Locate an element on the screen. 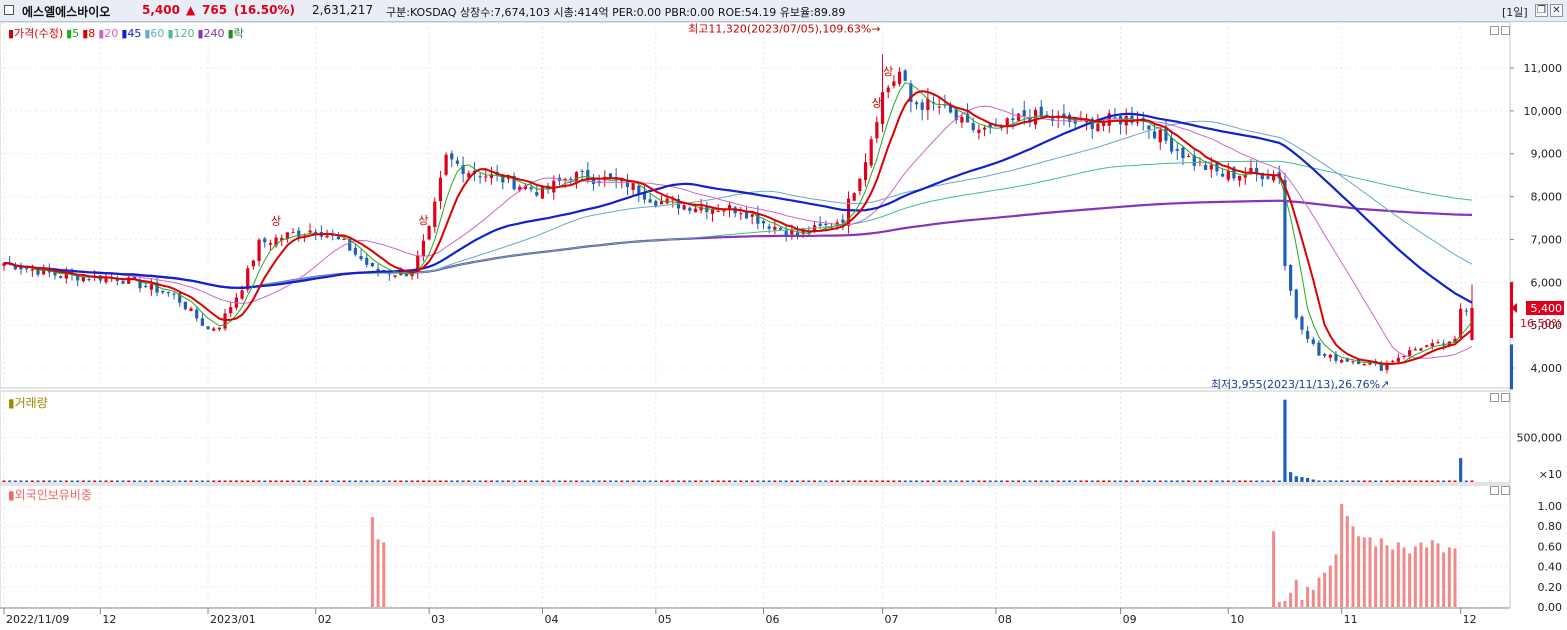  close-icon: ✕ is located at coordinates (1556, 10).